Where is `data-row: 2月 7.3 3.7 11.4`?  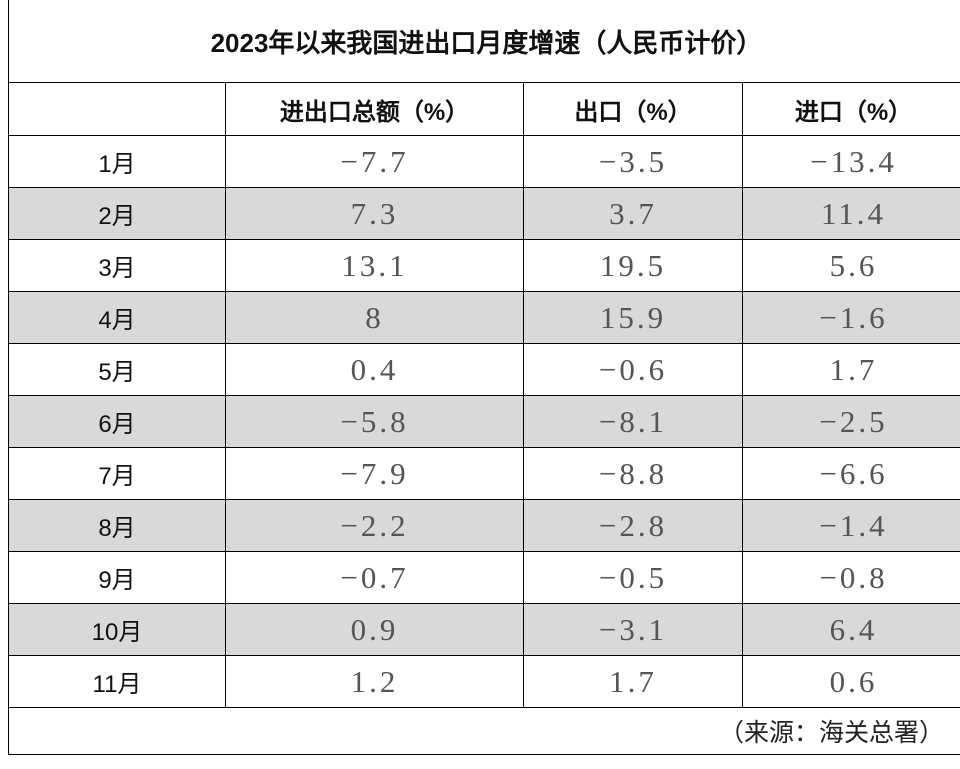 data-row: 2月 7.3 3.7 11.4 is located at coordinates (484, 213).